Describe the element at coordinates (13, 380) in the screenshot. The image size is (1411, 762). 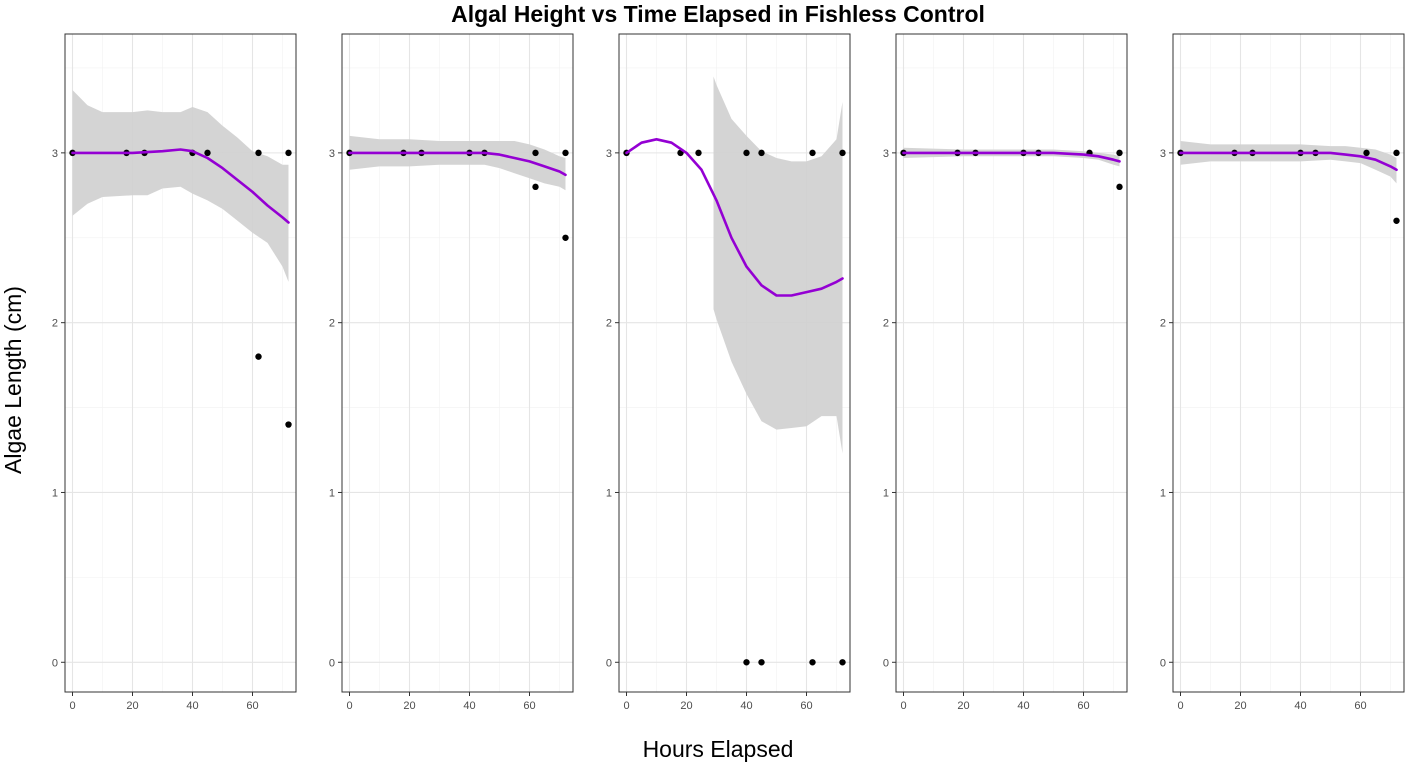
I see `y-axis-title: Algae Length (cm)` at that location.